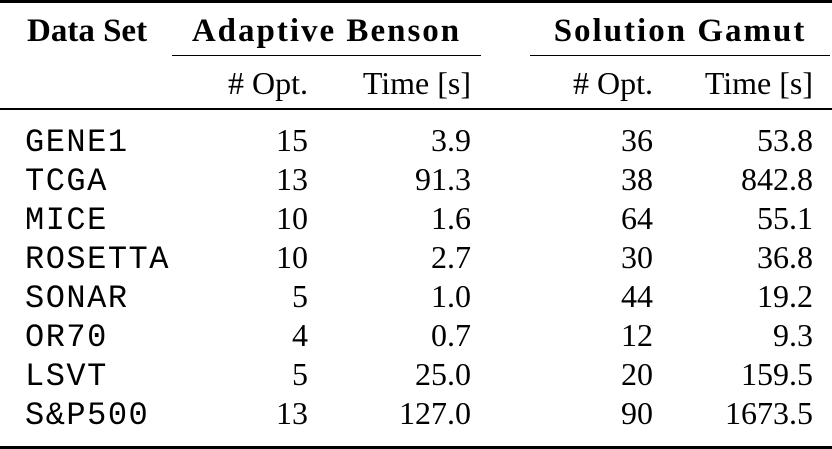 The width and height of the screenshot is (832, 449). What do you see at coordinates (680, 34) in the screenshot?
I see `group-label-solution-gamut: Solution Gamut` at bounding box center [680, 34].